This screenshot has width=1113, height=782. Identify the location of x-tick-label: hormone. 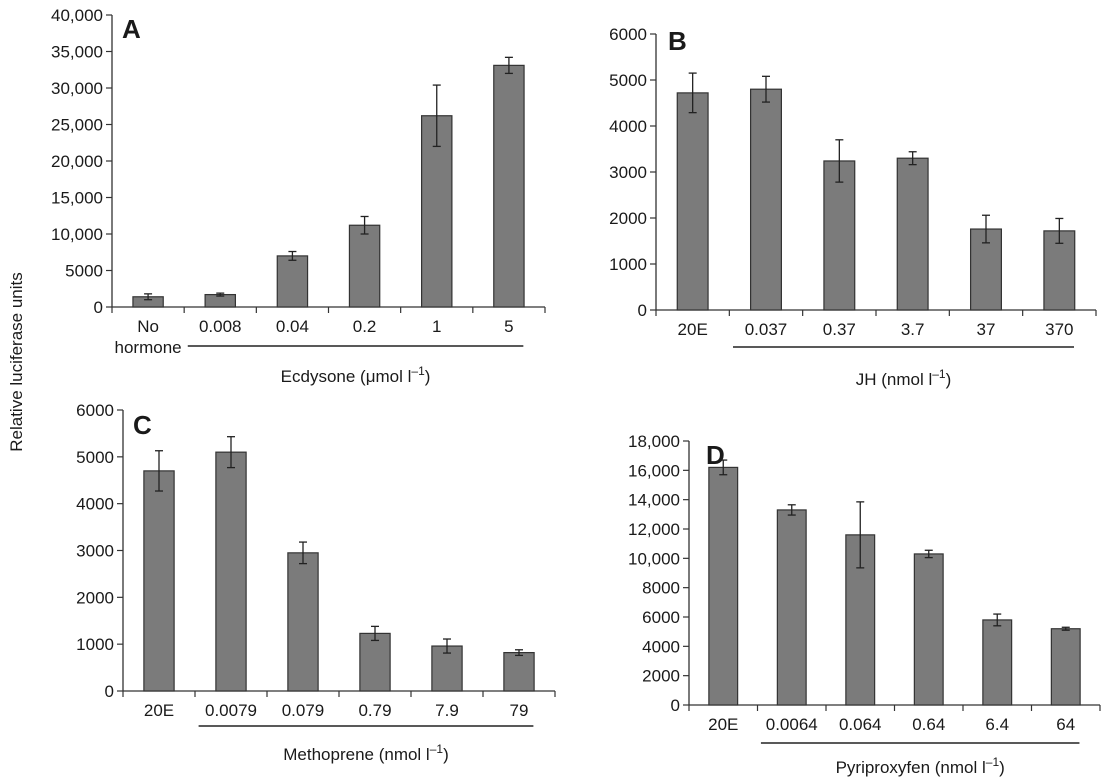
(148, 347).